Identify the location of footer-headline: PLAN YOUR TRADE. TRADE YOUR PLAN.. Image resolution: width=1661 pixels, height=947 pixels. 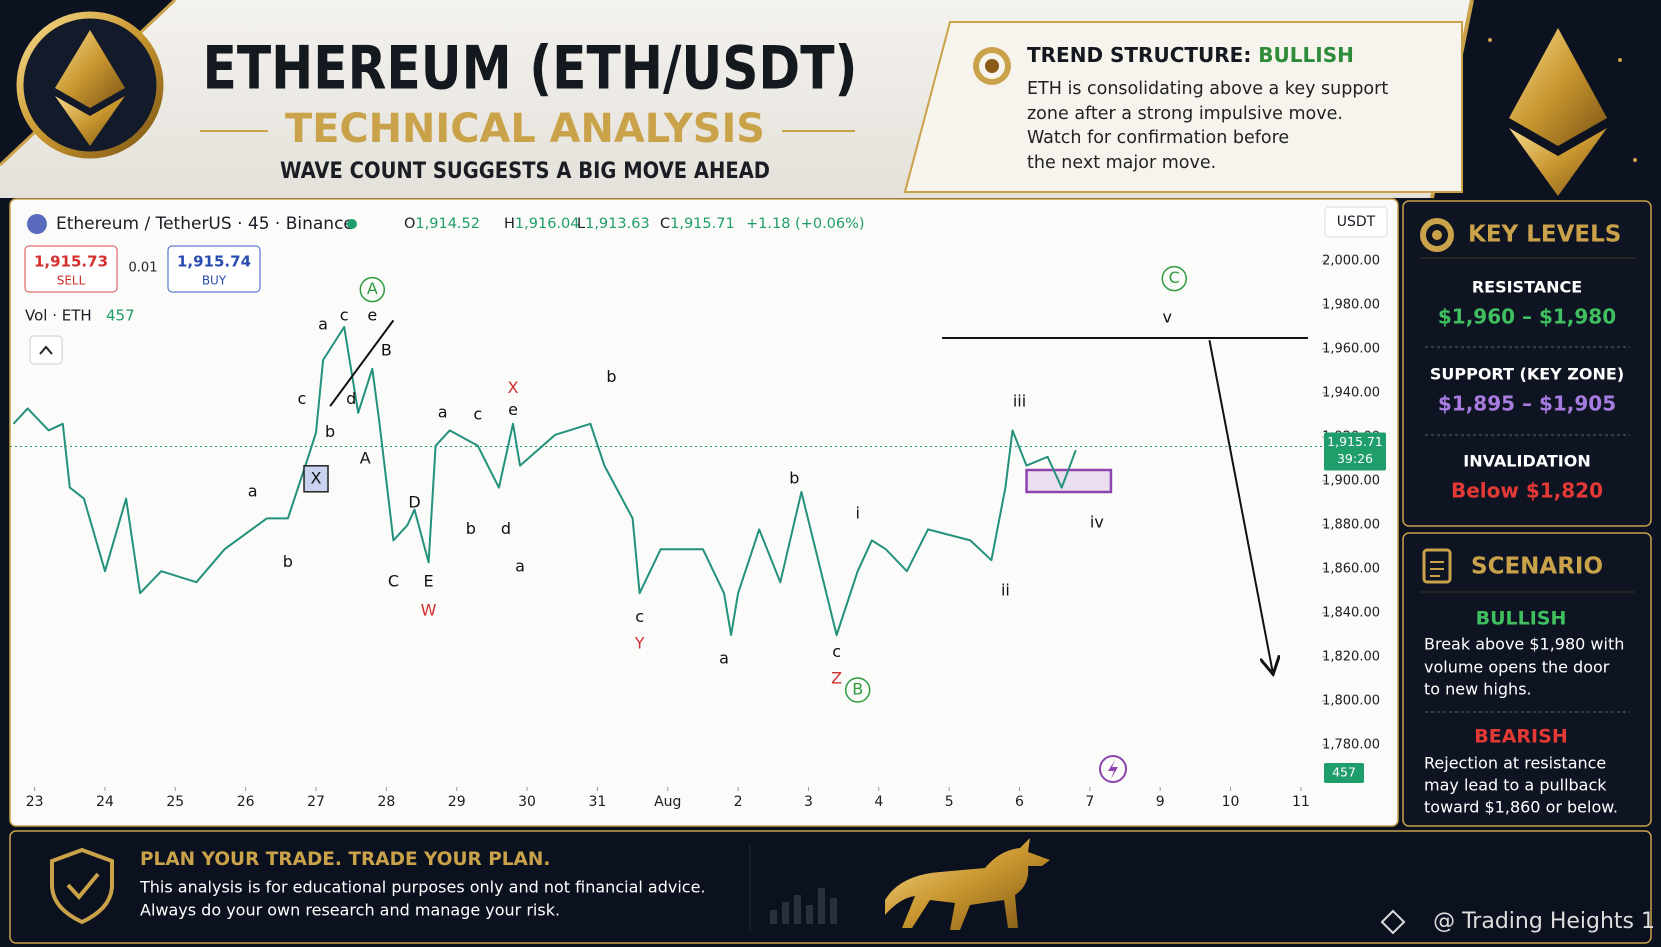
(345, 859).